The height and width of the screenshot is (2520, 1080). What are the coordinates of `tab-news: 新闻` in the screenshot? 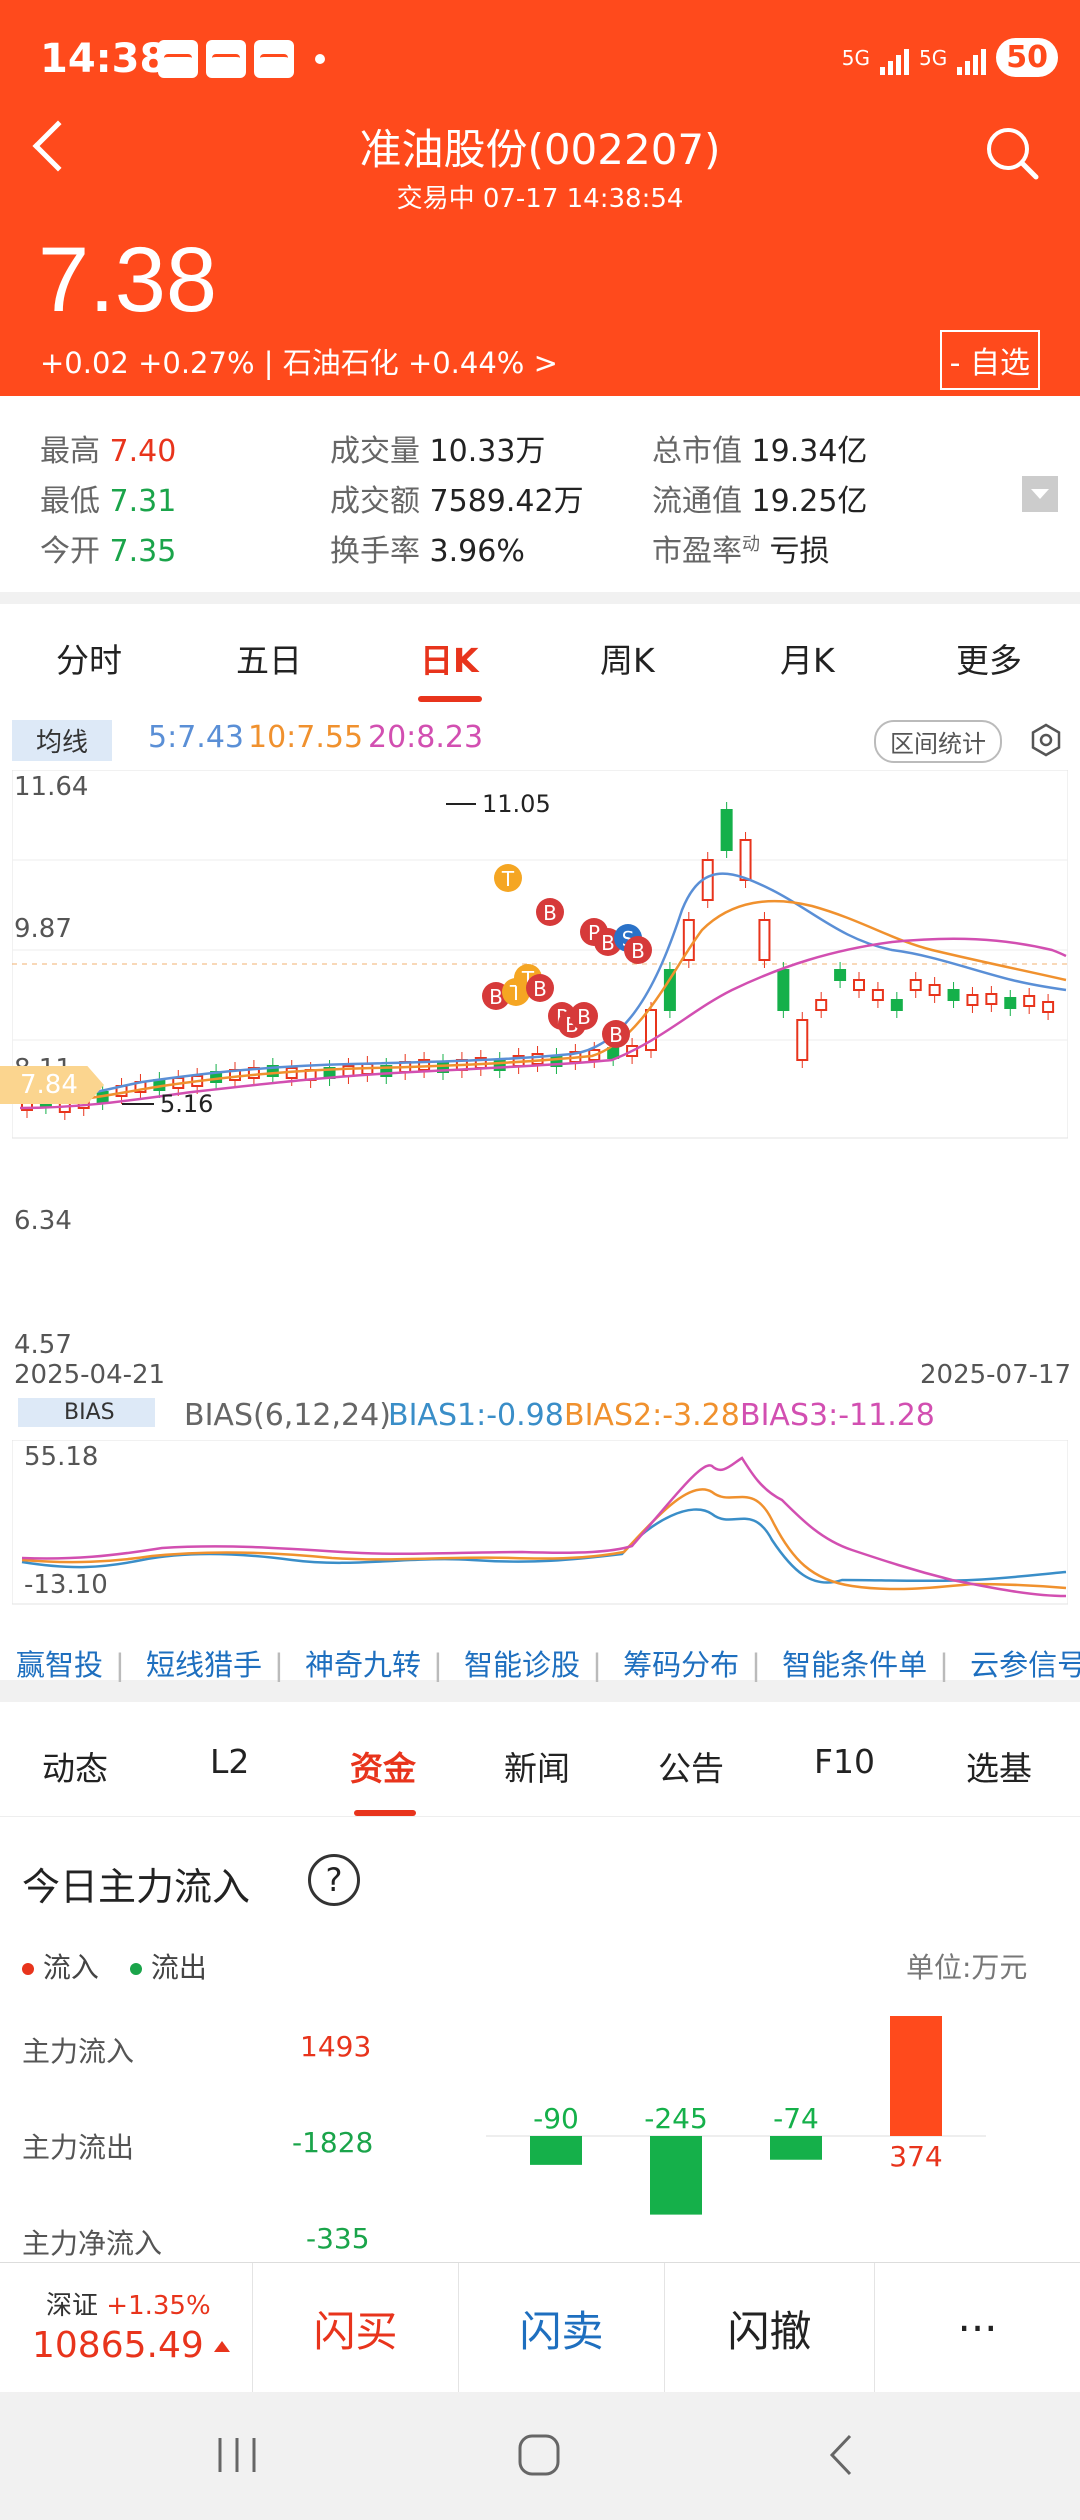 It's located at (537, 1768).